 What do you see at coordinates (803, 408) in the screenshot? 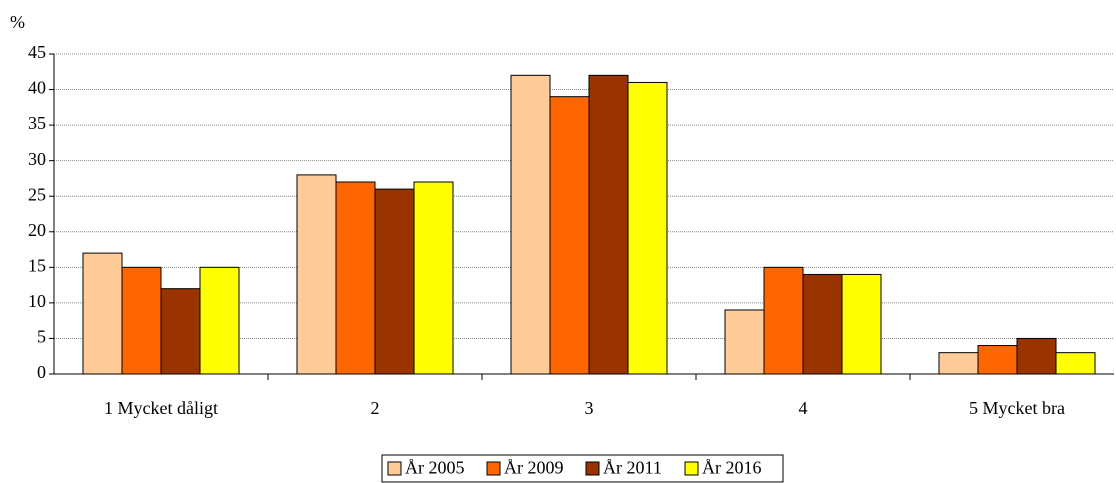
I see `x-tick-label: 4` at bounding box center [803, 408].